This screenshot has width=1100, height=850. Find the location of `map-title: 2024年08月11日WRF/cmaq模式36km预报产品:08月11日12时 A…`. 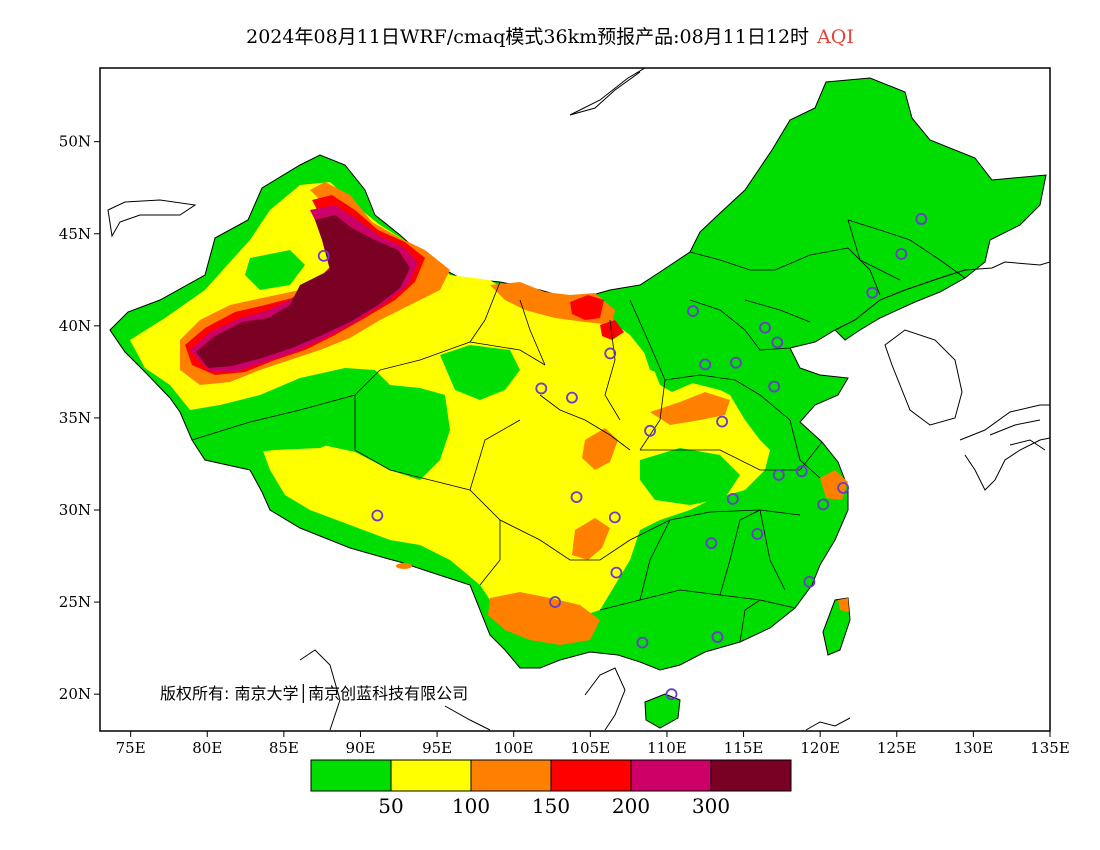

map-title: 2024年08月11日WRF/cmaq模式36km预报产品:08月11日12时 A… is located at coordinates (550, 35).